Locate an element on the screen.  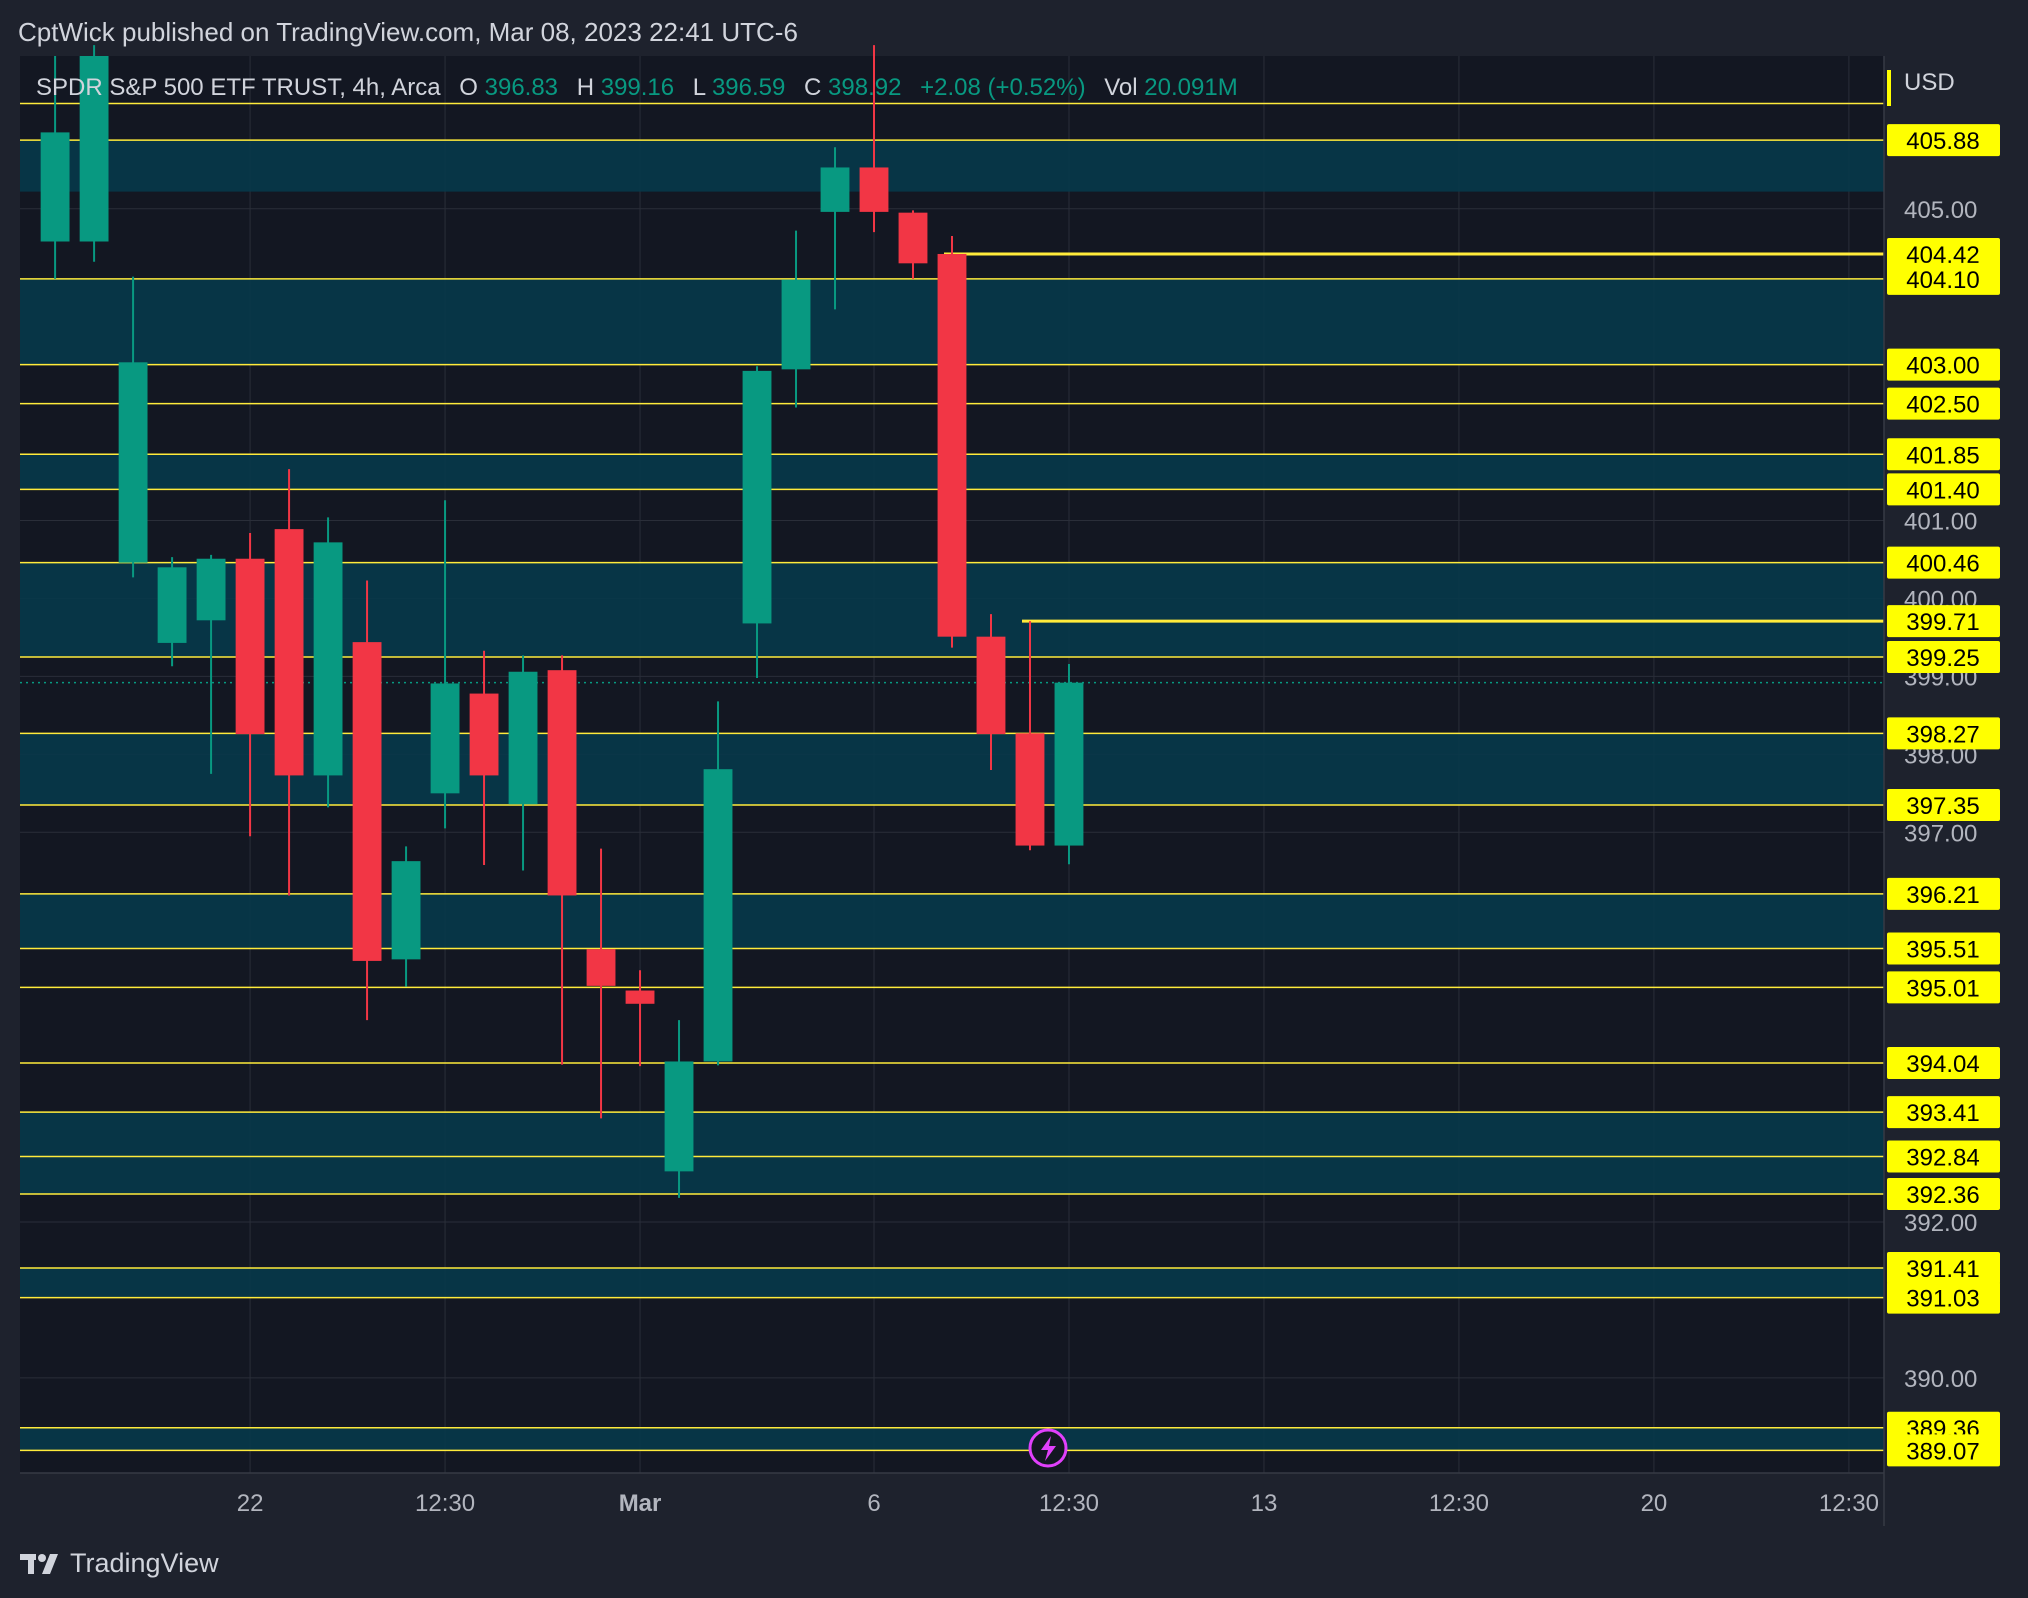
price-tick-label: 405.00 is located at coordinates (1940, 210).